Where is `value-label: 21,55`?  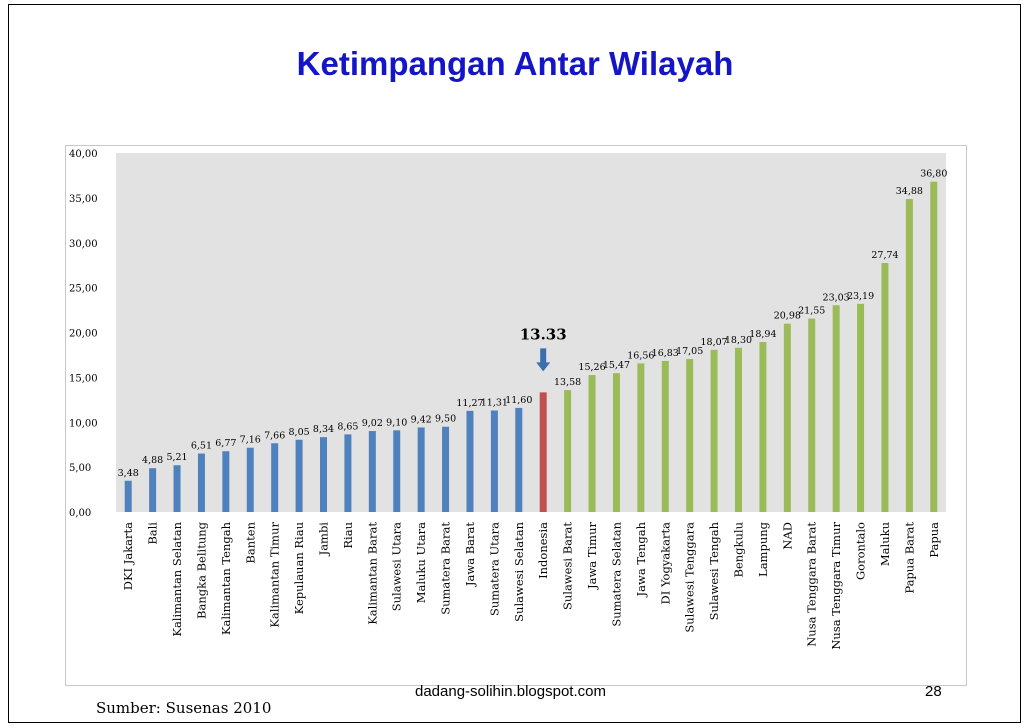
value-label: 21,55 is located at coordinates (811, 311).